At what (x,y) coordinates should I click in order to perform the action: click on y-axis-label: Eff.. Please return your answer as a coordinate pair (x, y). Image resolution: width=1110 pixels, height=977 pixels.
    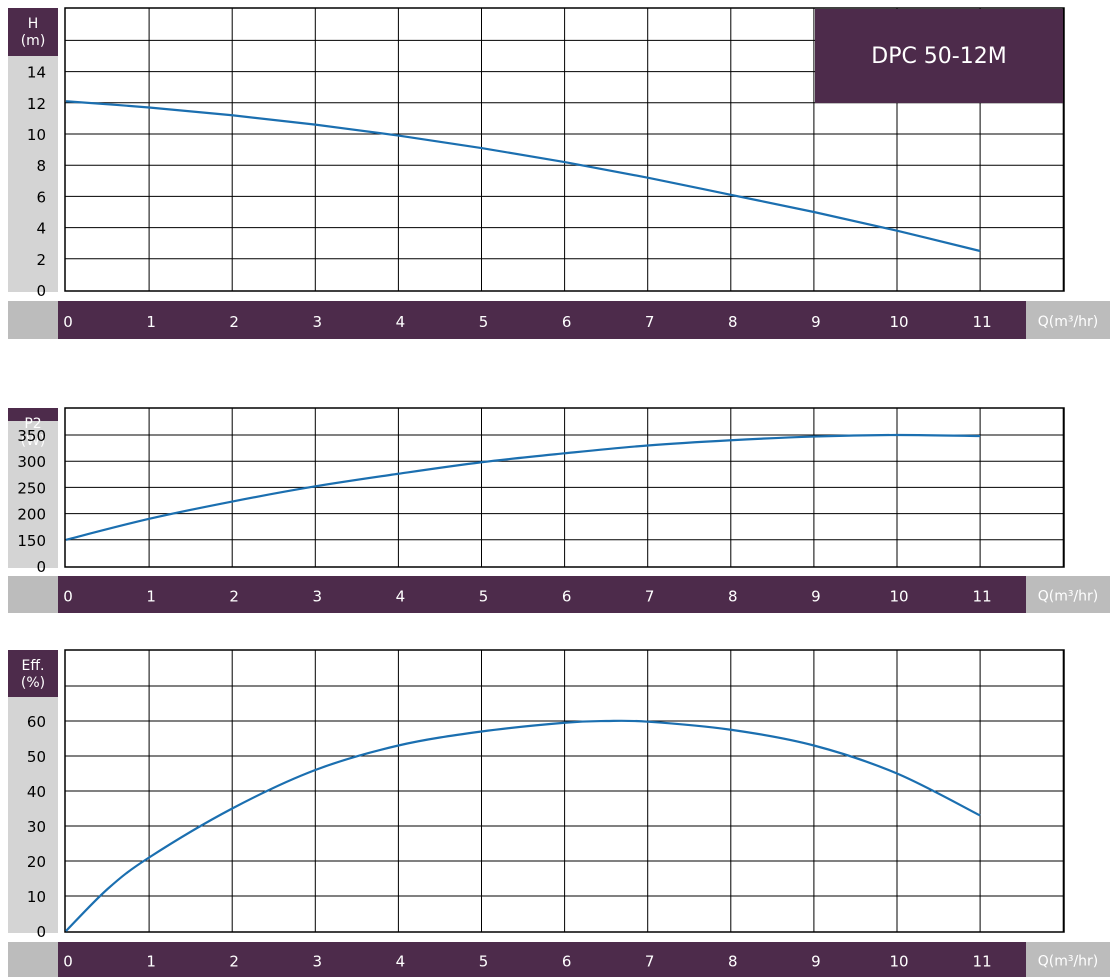
    Looking at the image, I should click on (33, 666).